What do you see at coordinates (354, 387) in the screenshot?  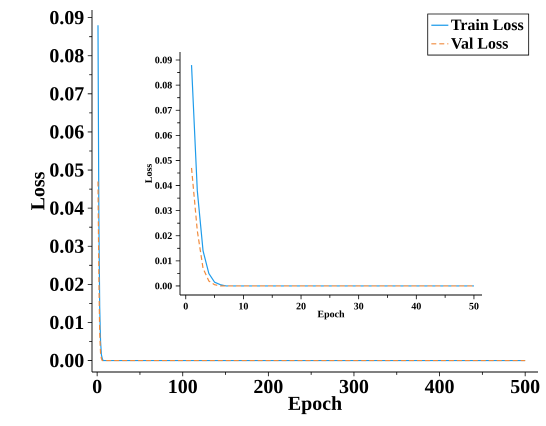 I see `x-tick-label: 300` at bounding box center [354, 387].